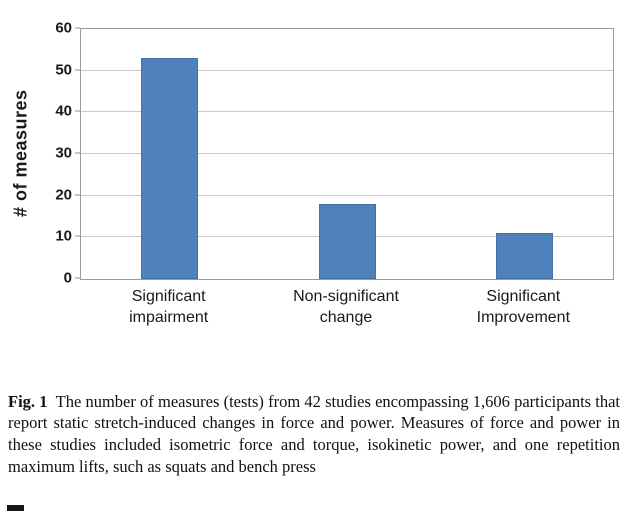  What do you see at coordinates (63, 111) in the screenshot?
I see `y-tick-label: 40` at bounding box center [63, 111].